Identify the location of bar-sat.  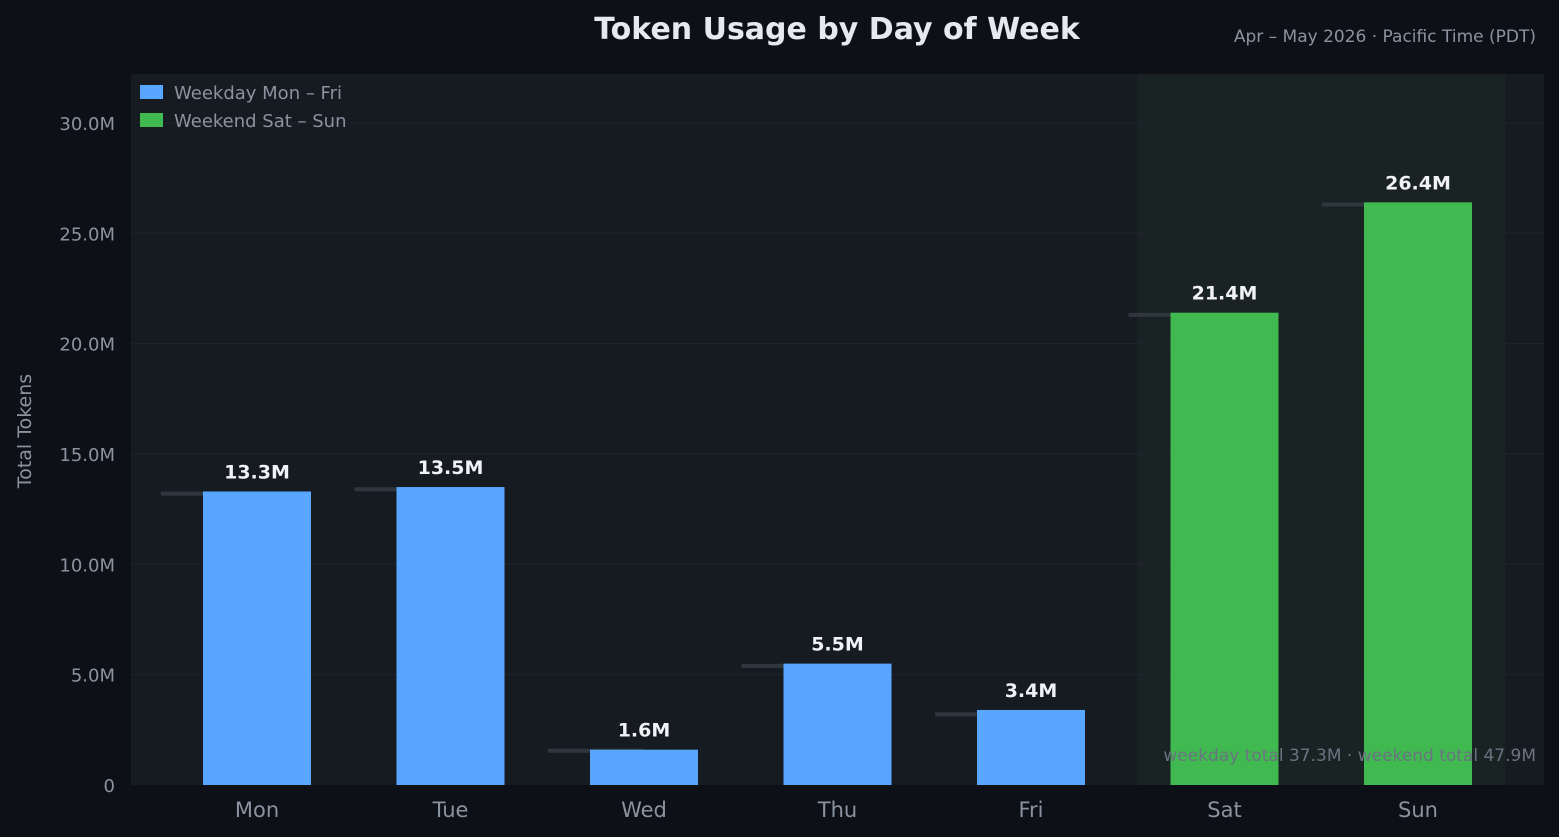
(1224, 548).